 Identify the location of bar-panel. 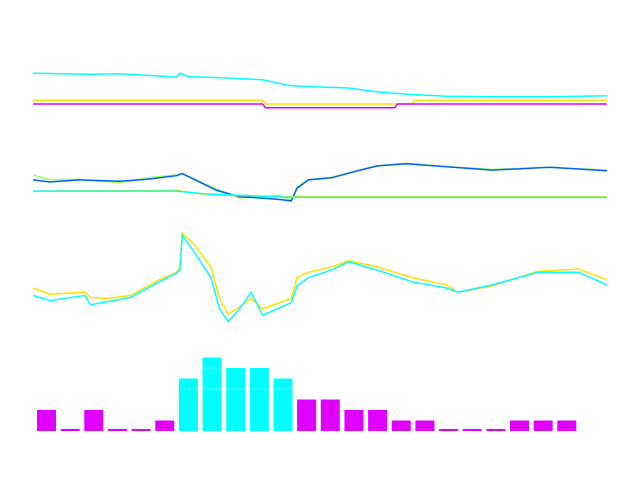
(307, 394).